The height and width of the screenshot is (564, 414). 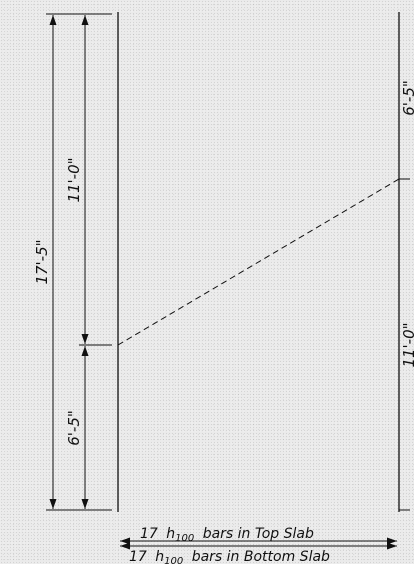 What do you see at coordinates (407, 344) in the screenshot?
I see `right-bottom-dimension-label: 11'-0"` at bounding box center [407, 344].